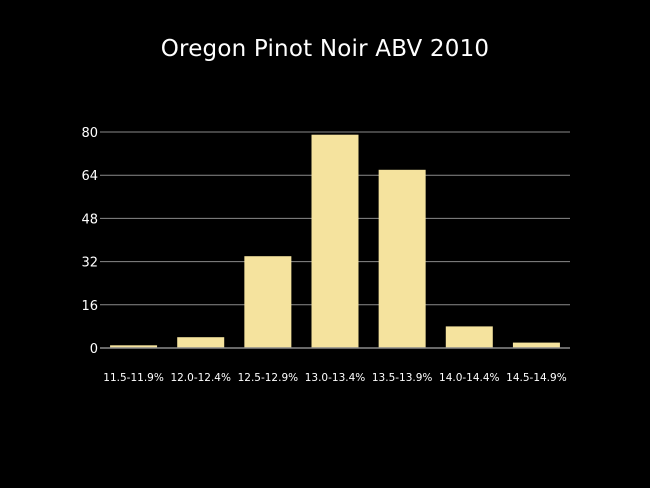 The width and height of the screenshot is (650, 488). What do you see at coordinates (89, 241) in the screenshot?
I see `y-tick-labels: 0 16 32 48 64 80` at bounding box center [89, 241].